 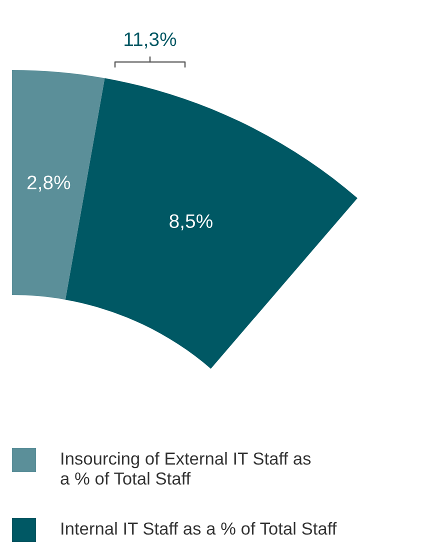 I want to click on data-label: 2,8%, so click(x=48, y=184).